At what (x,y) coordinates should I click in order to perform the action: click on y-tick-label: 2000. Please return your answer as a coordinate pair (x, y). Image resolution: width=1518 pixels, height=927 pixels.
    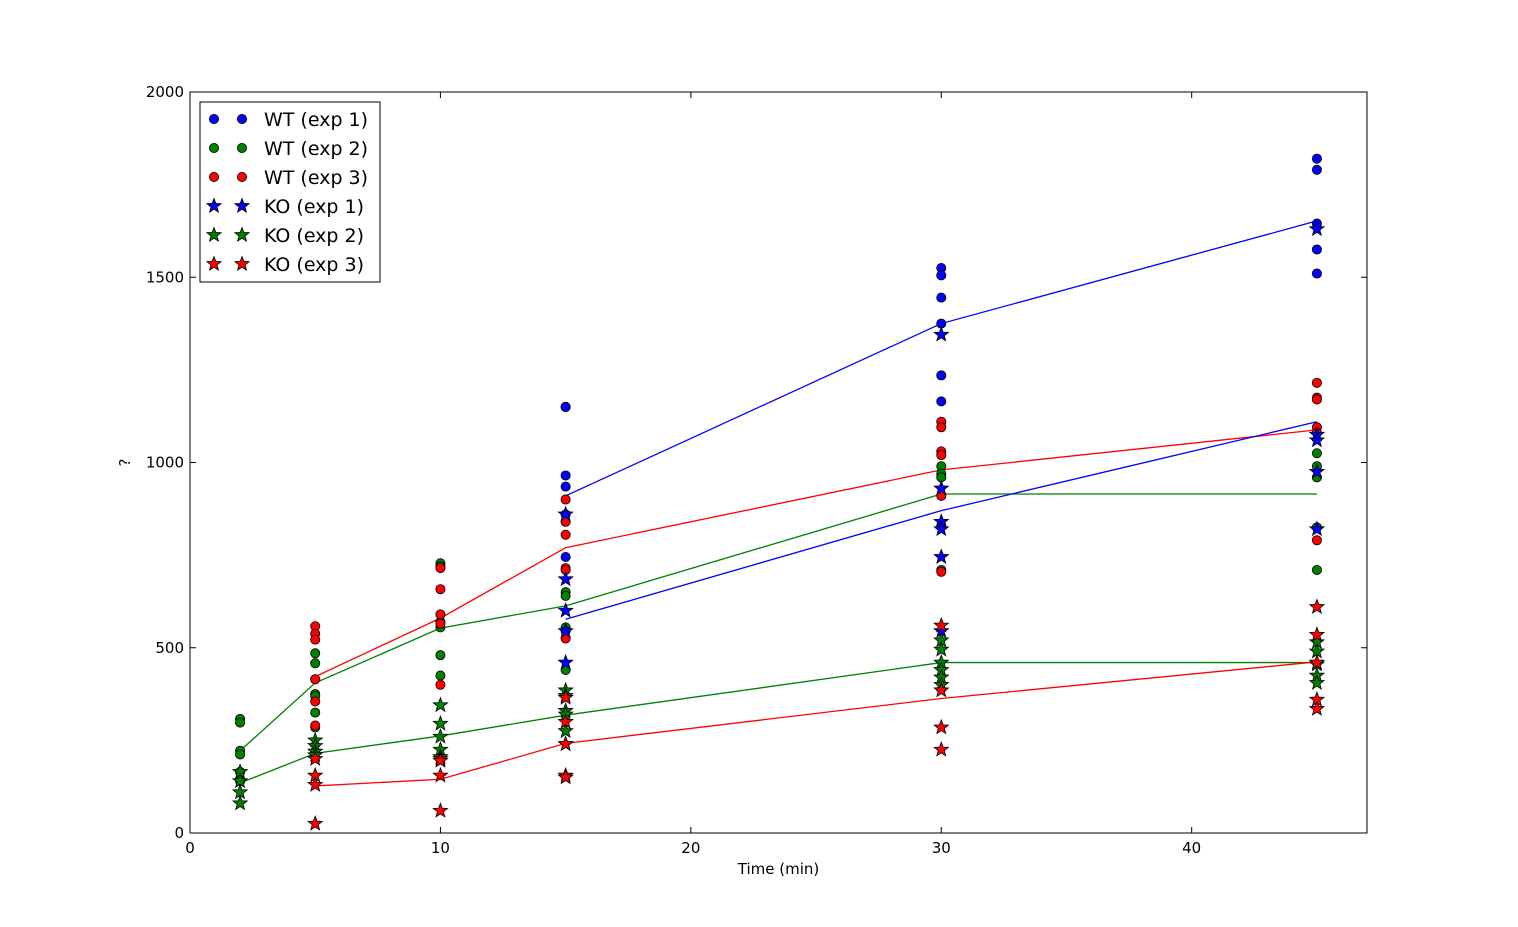
    Looking at the image, I should click on (165, 92).